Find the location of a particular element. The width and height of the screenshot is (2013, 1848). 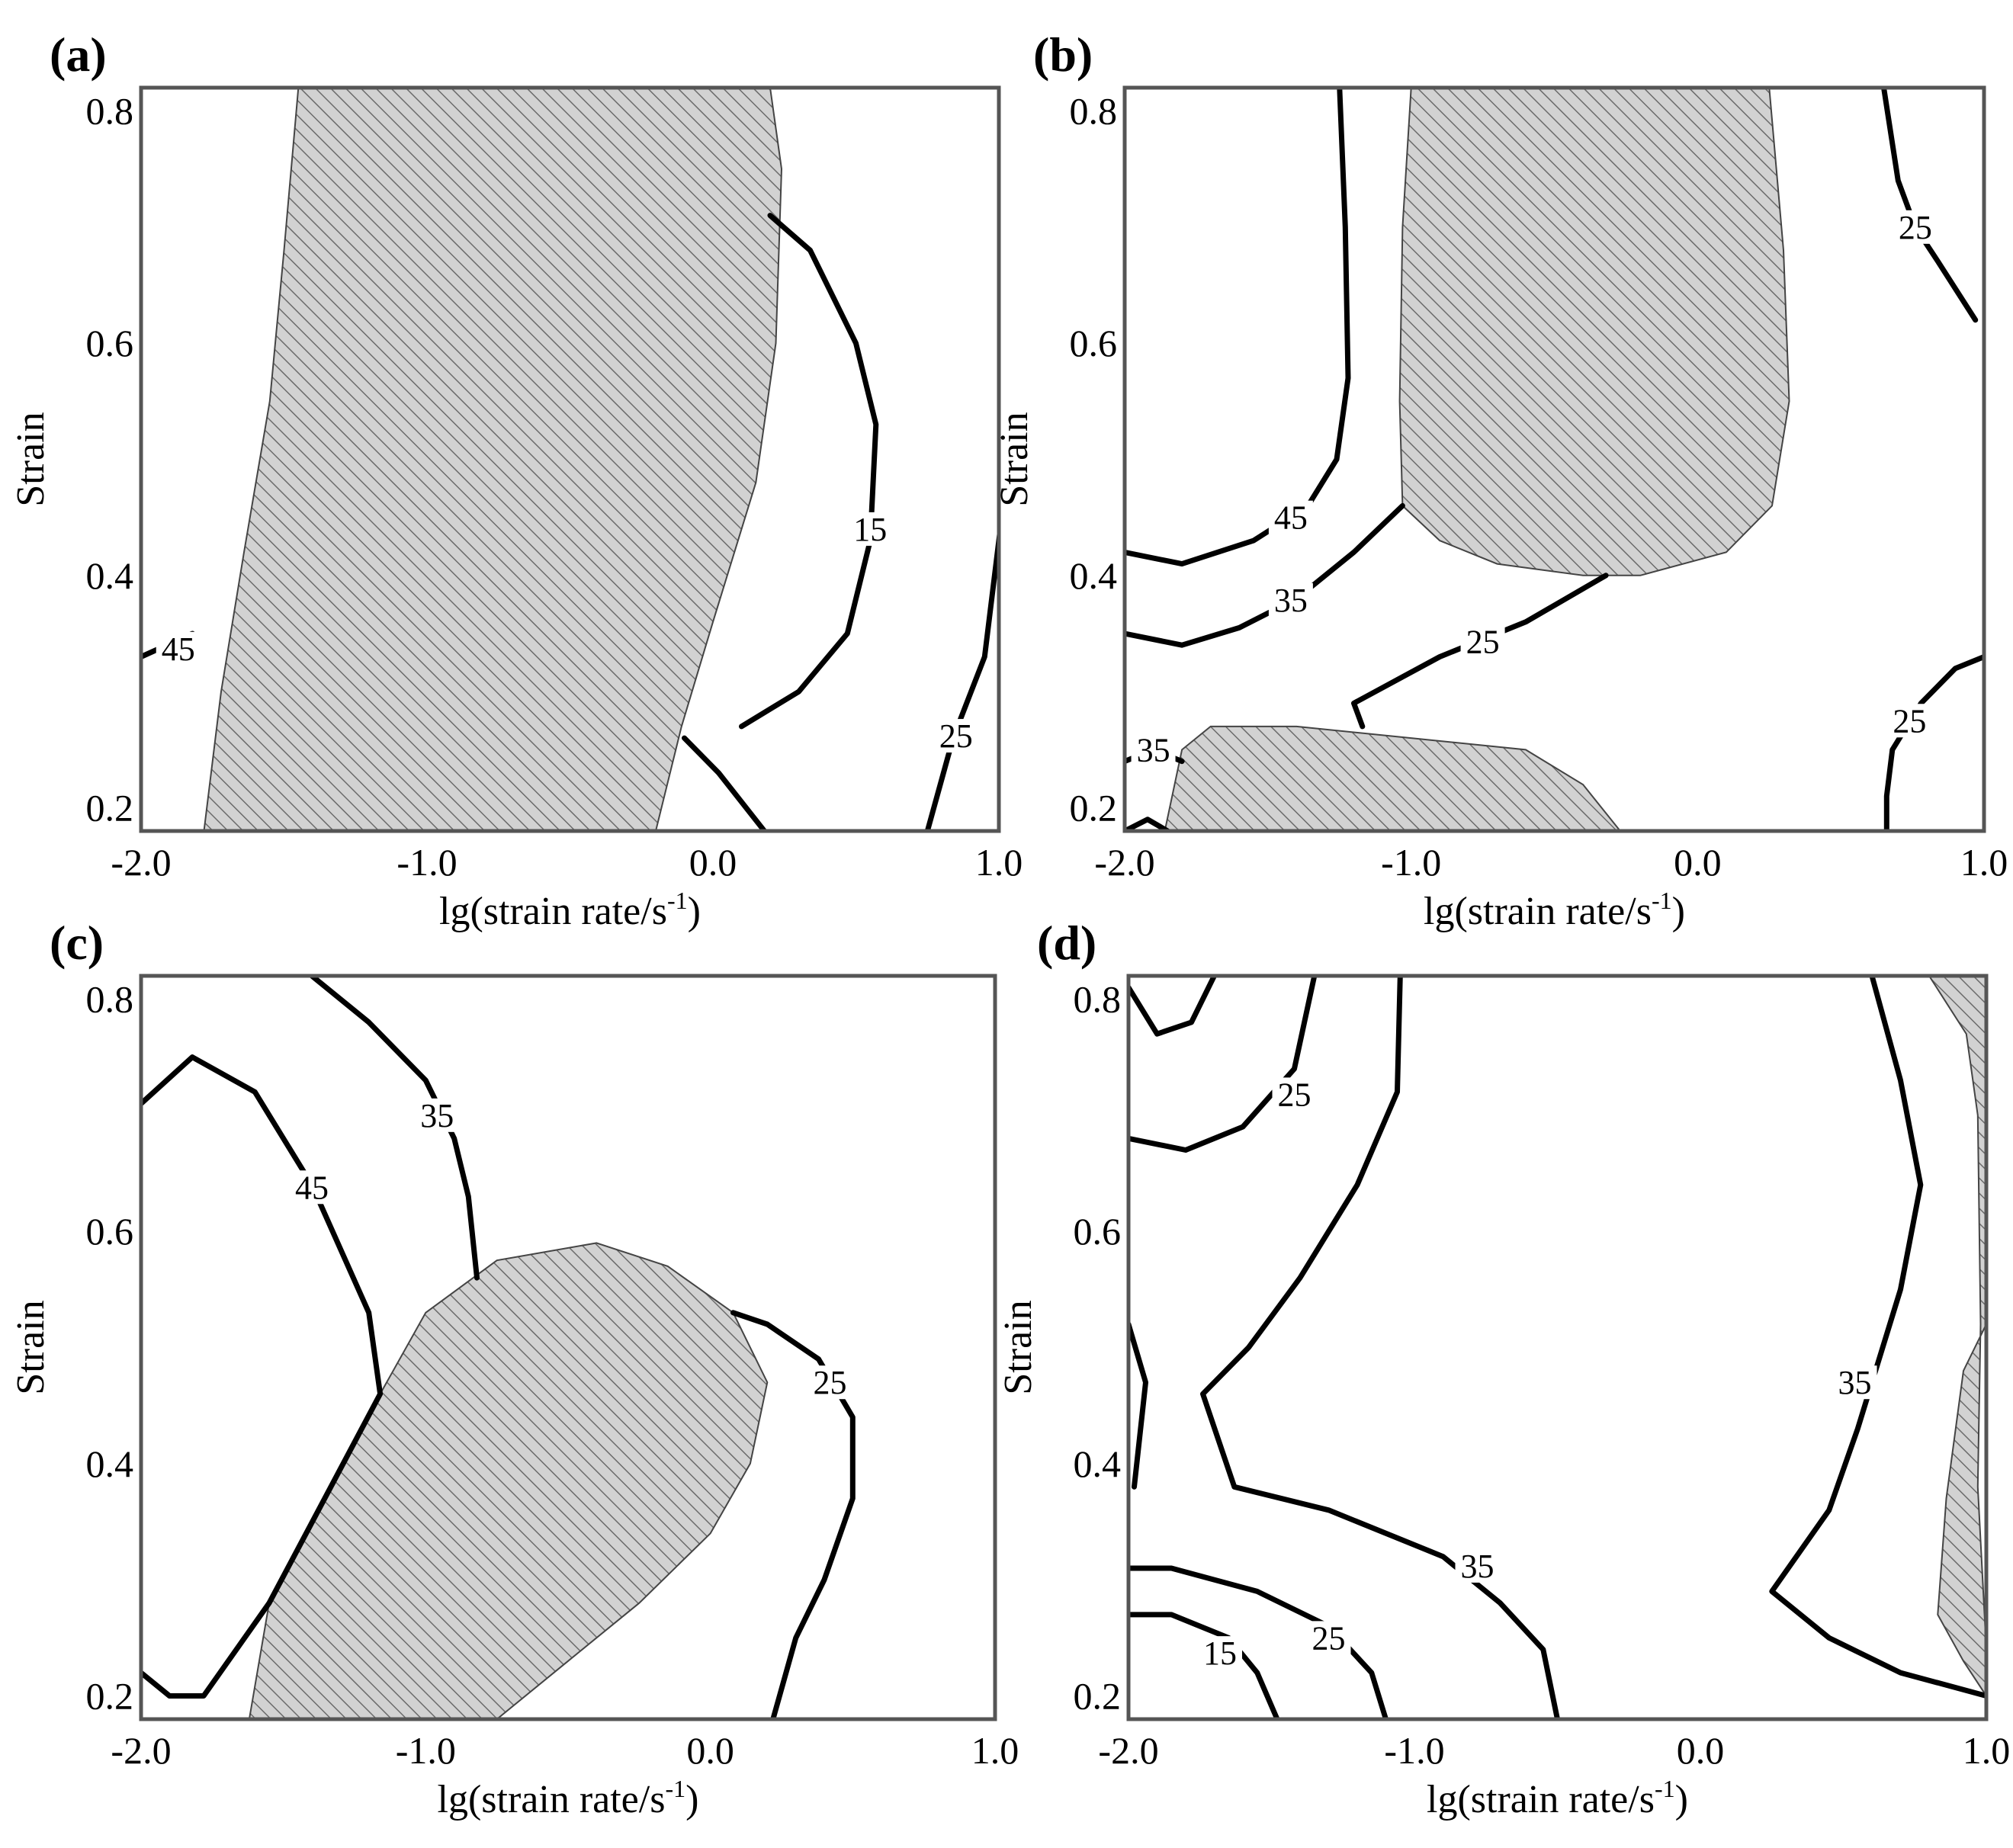

panel-label: (a) is located at coordinates (78, 54).